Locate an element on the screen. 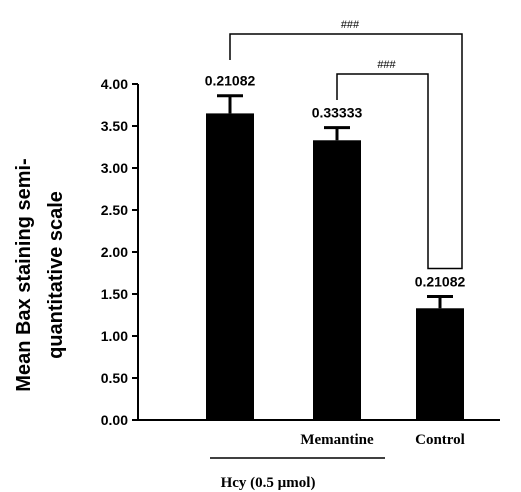  data-label: 0.33333 is located at coordinates (337, 113).